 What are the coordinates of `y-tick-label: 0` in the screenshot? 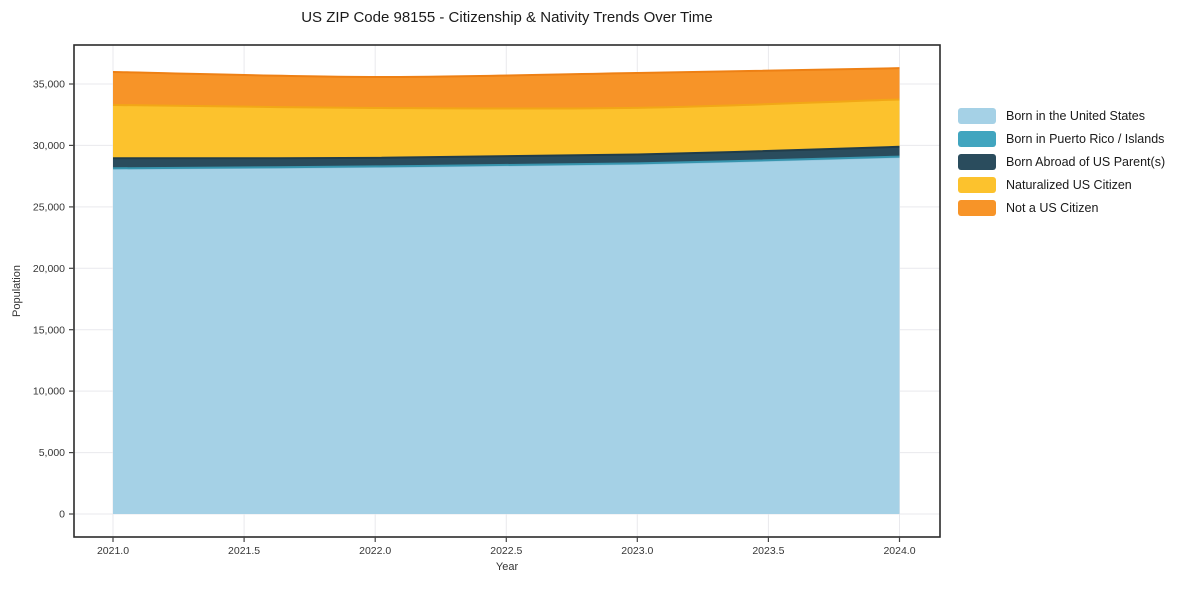 It's located at (62, 515).